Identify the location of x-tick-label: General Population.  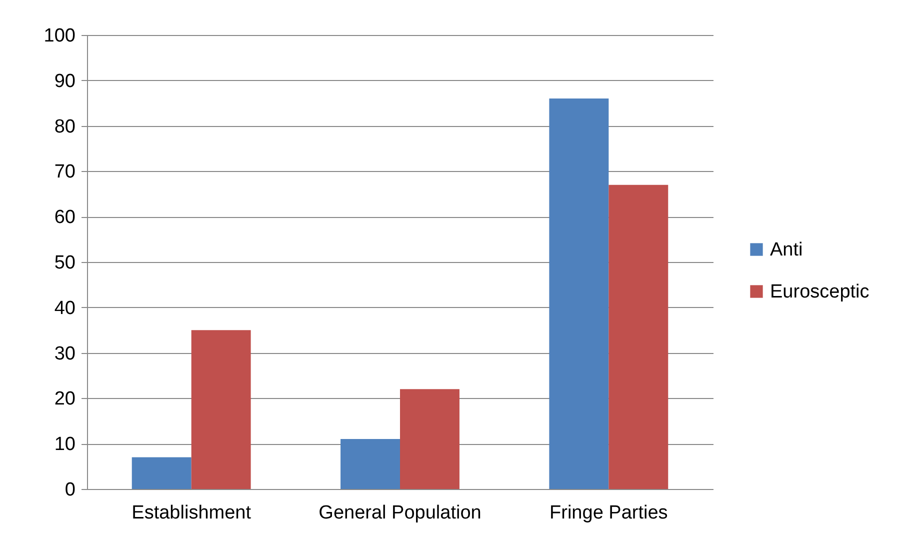
(400, 513).